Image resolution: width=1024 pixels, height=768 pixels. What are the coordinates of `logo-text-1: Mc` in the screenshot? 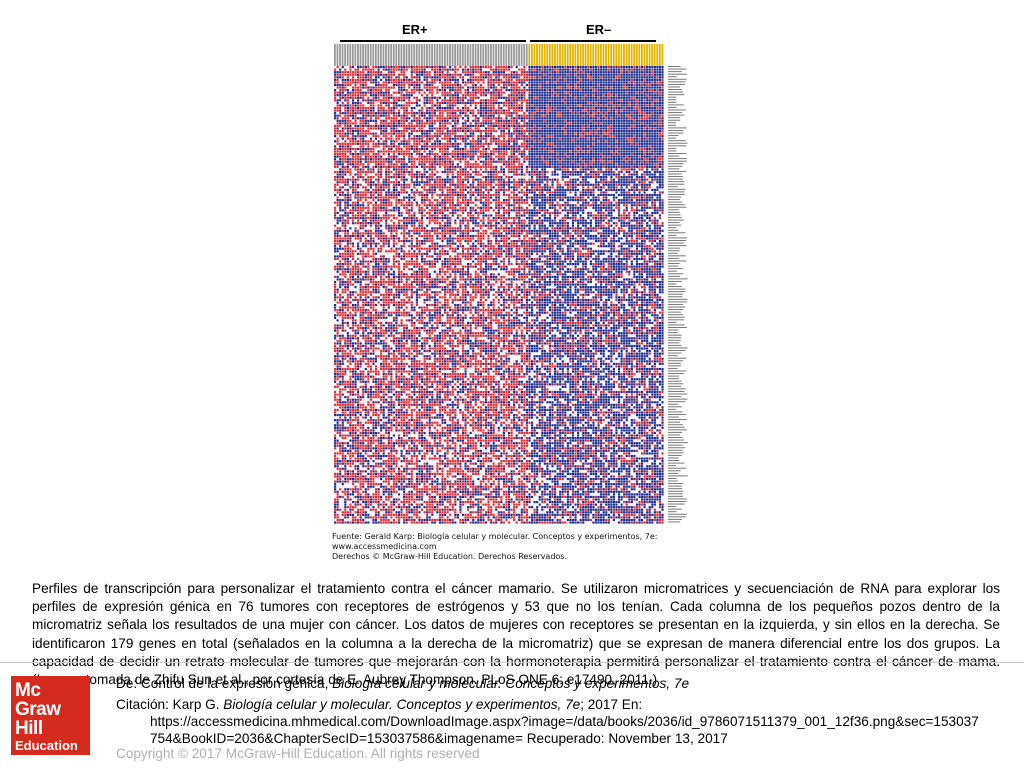 It's located at (28, 690).